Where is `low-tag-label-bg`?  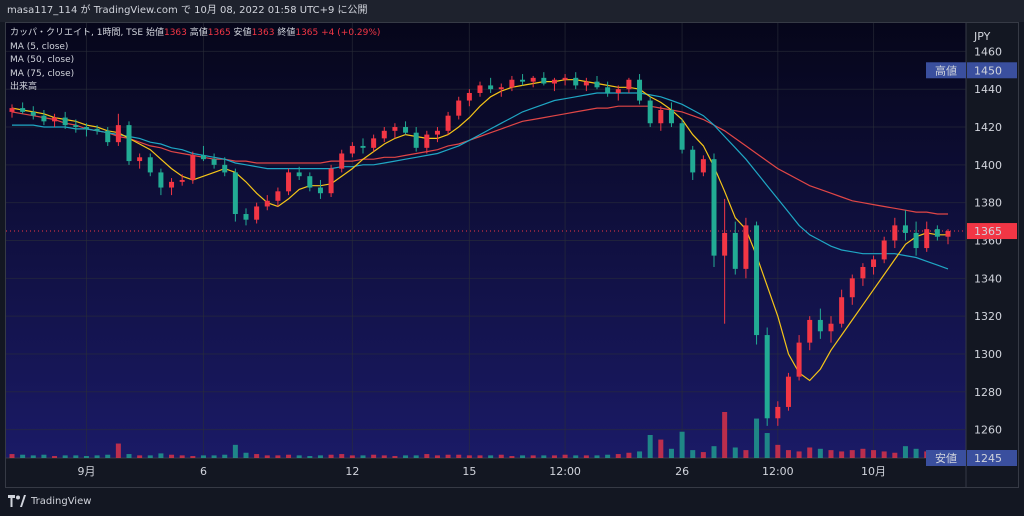
low-tag-label-bg is located at coordinates (946, 458).